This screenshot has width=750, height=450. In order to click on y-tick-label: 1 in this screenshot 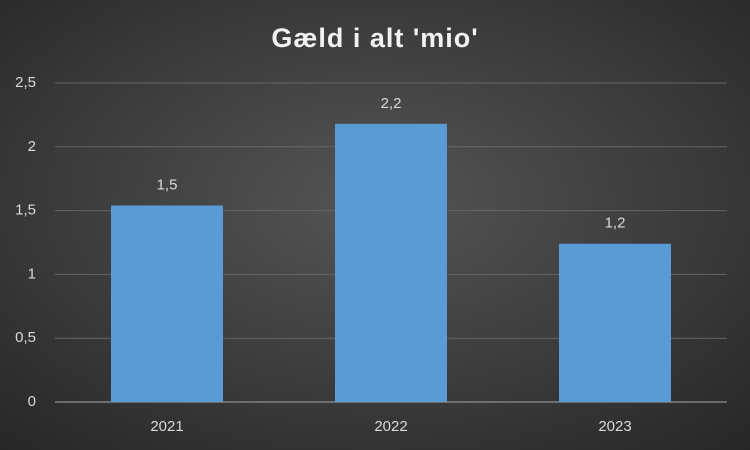, I will do `click(32, 273)`.